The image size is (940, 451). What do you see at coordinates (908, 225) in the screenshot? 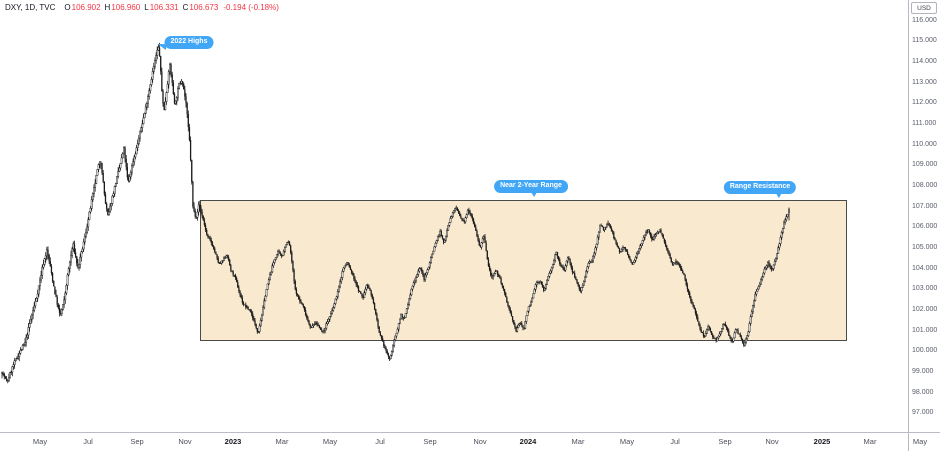
I see `price-axis-separator` at bounding box center [908, 225].